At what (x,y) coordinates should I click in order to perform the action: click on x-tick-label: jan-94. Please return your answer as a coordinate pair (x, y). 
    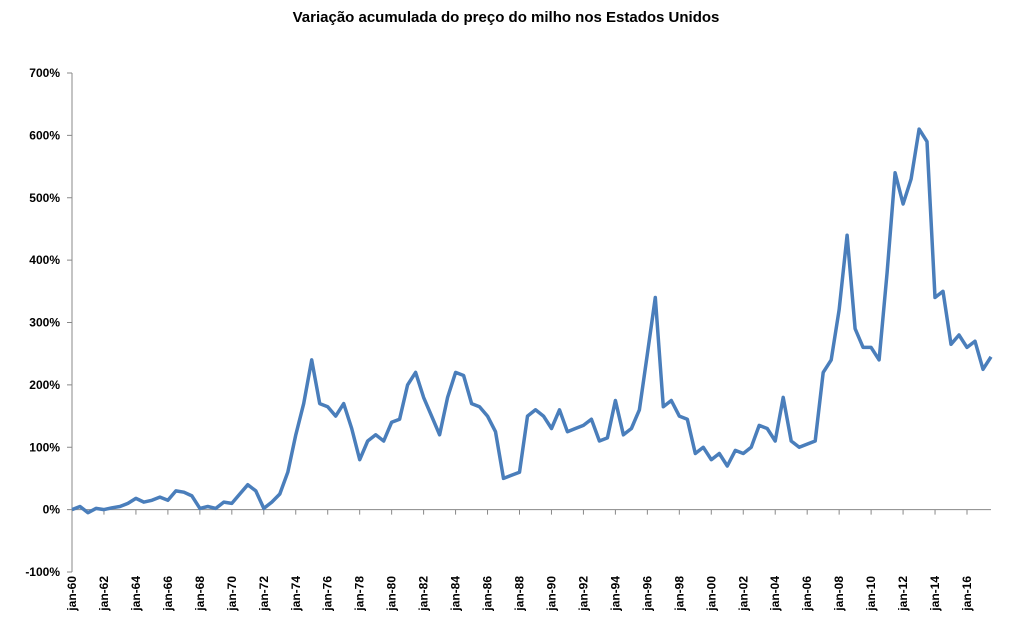
    Looking at the image, I should click on (615, 594).